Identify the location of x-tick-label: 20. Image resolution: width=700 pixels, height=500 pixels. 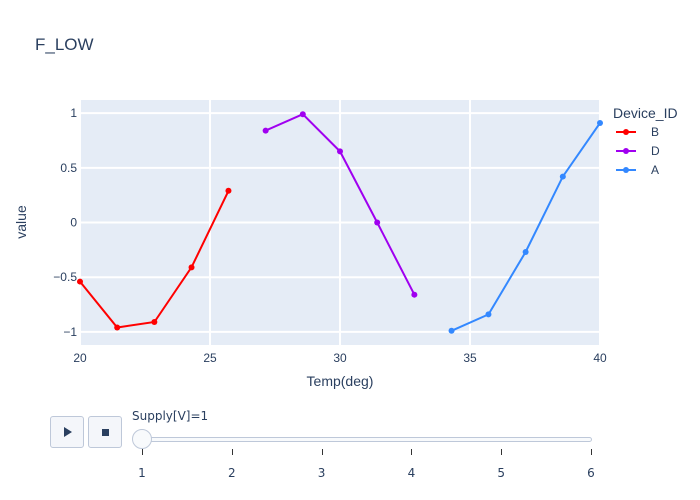
(80, 358).